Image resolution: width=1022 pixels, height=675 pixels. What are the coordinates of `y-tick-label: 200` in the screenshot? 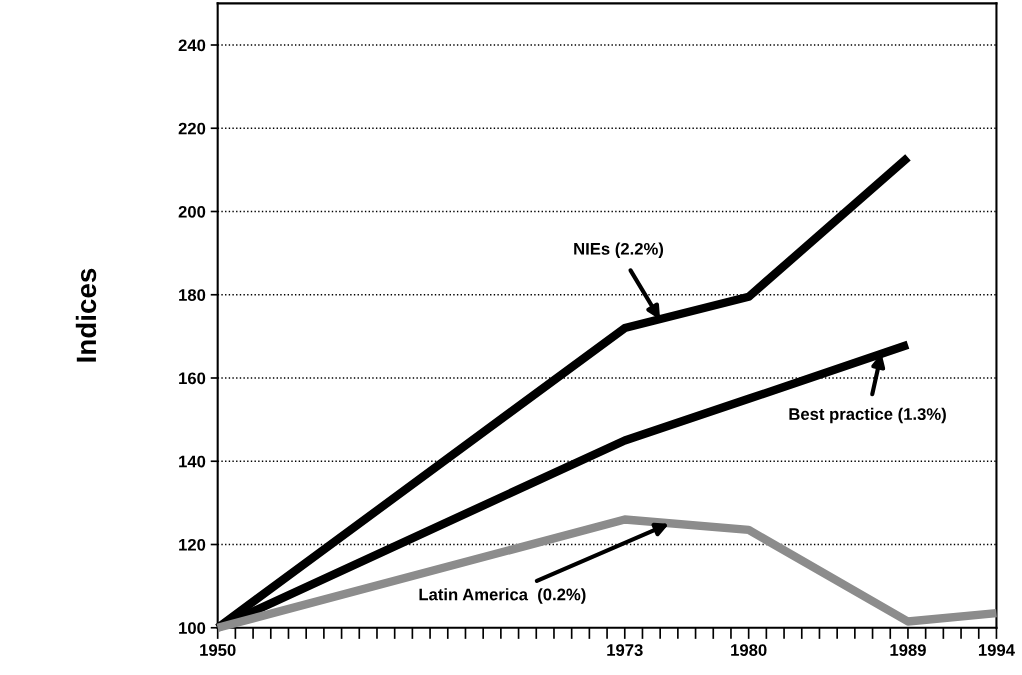 It's located at (192, 211).